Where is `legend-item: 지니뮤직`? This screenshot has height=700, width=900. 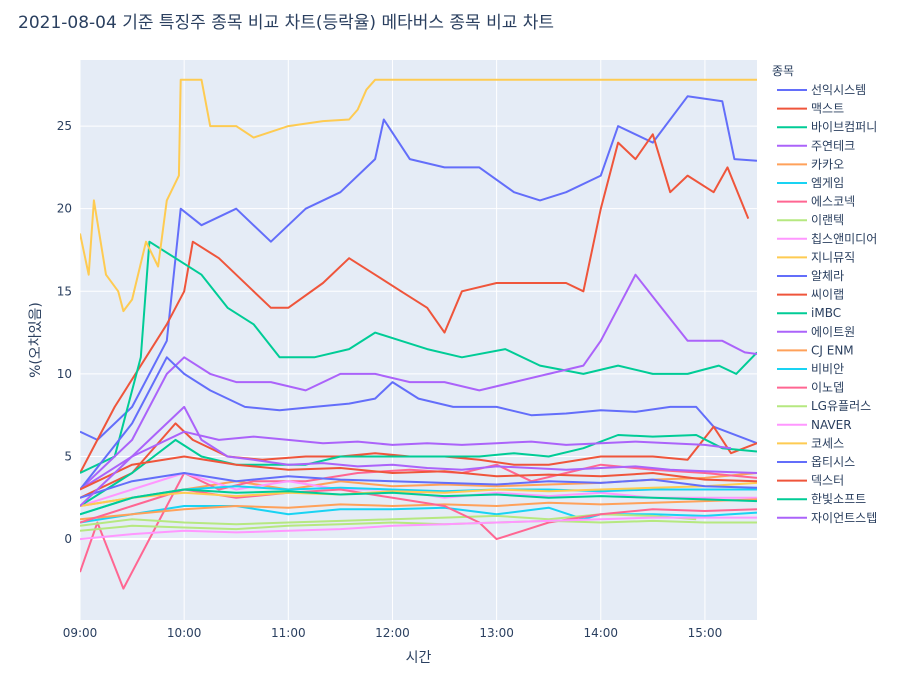
legend-item: 지니뮤직 is located at coordinates (816, 257).